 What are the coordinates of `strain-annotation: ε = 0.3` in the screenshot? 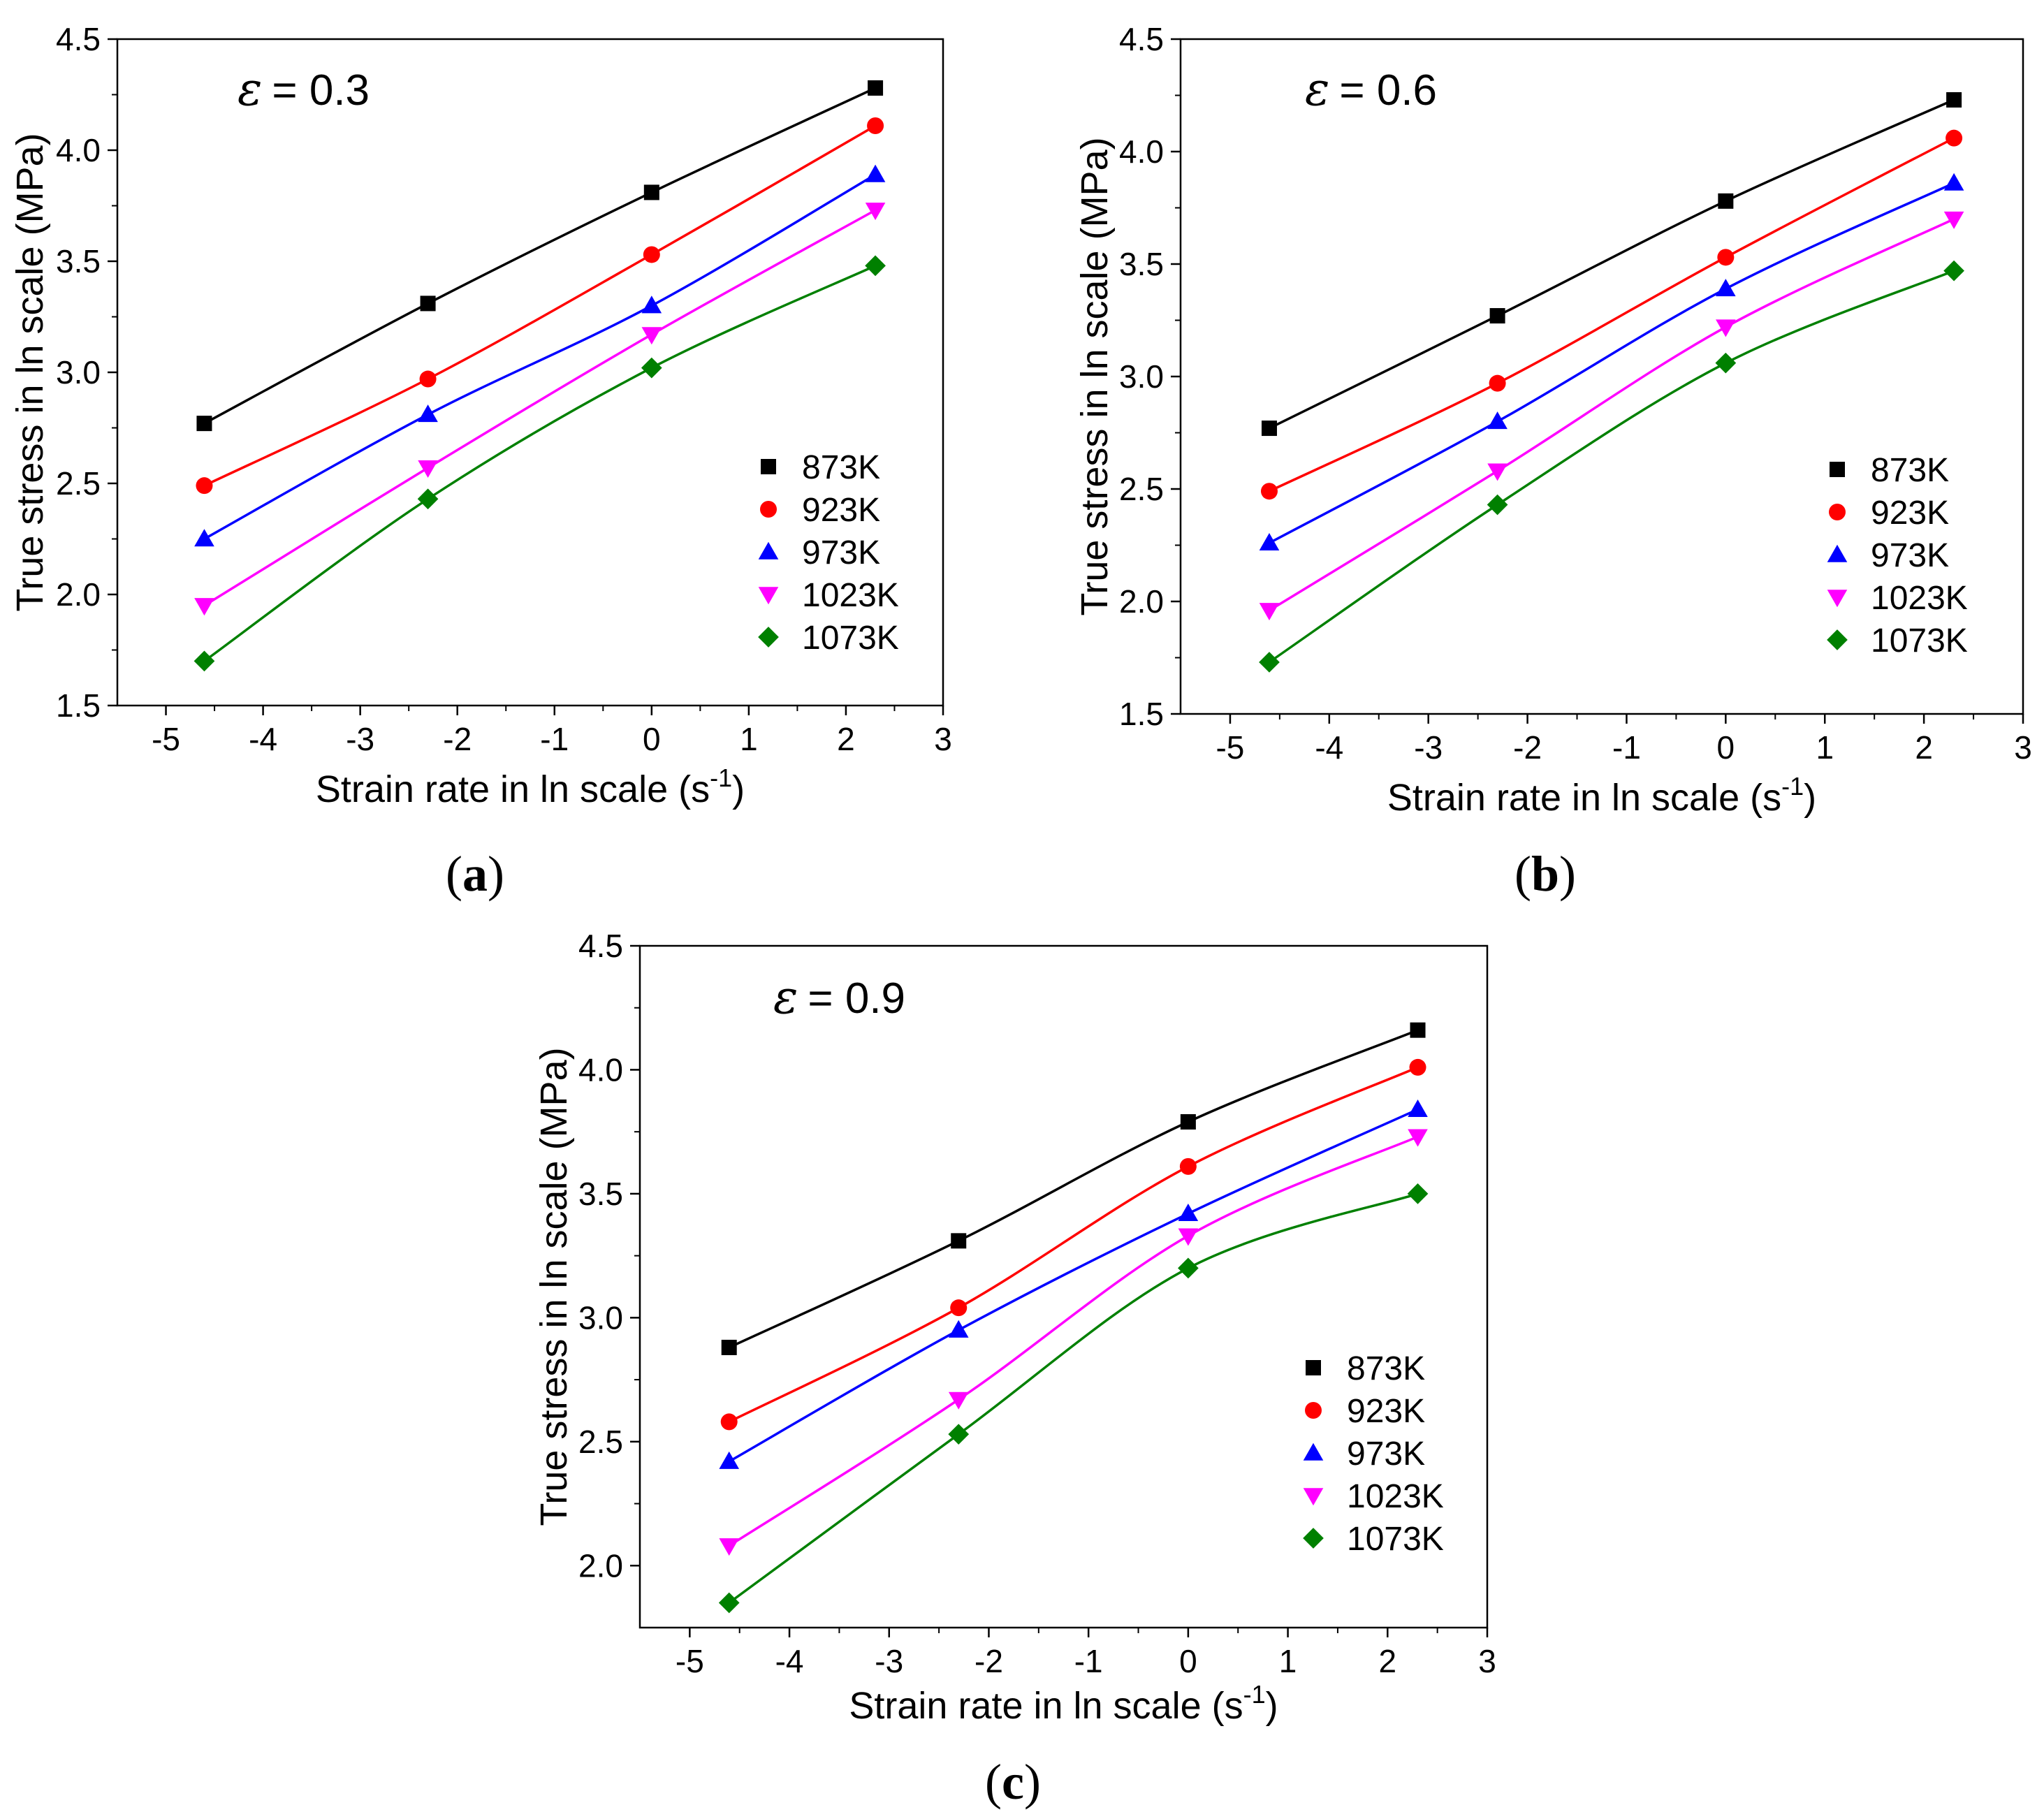 It's located at (304, 89).